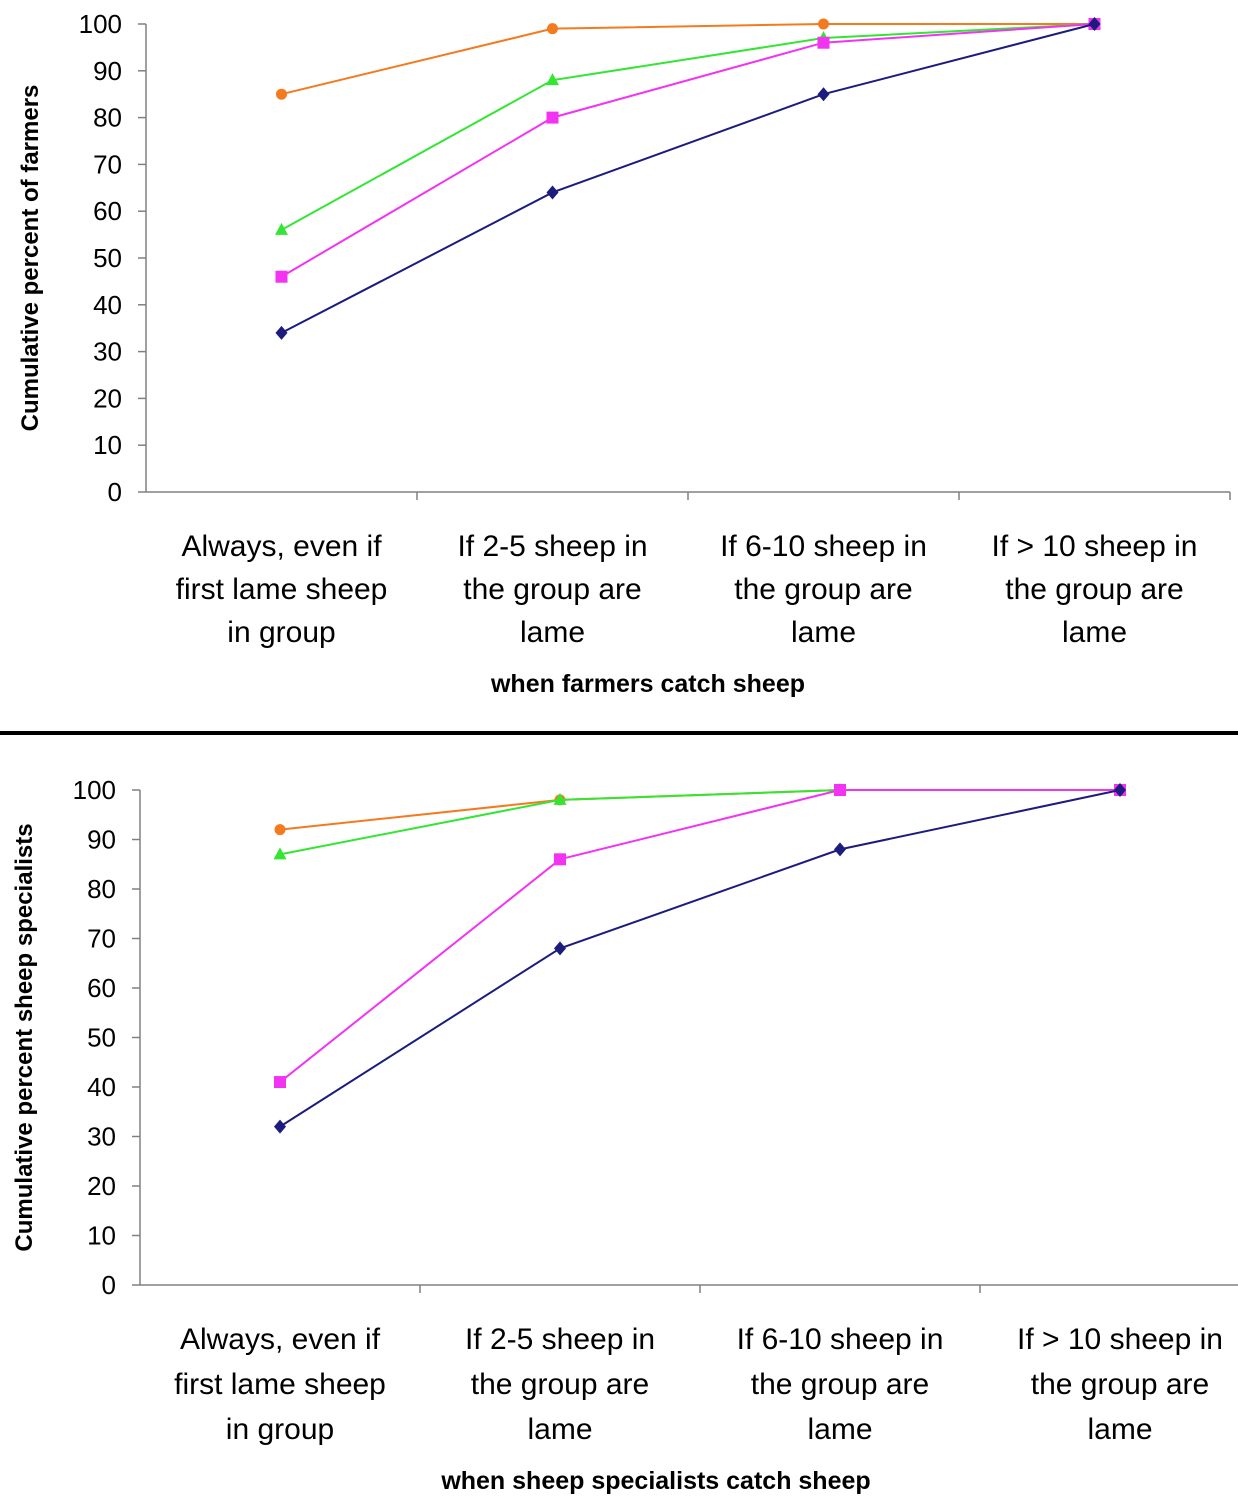 This screenshot has width=1238, height=1500. I want to click on y-axis-title: Cumulative percent sheep specialists, so click(24, 1037).